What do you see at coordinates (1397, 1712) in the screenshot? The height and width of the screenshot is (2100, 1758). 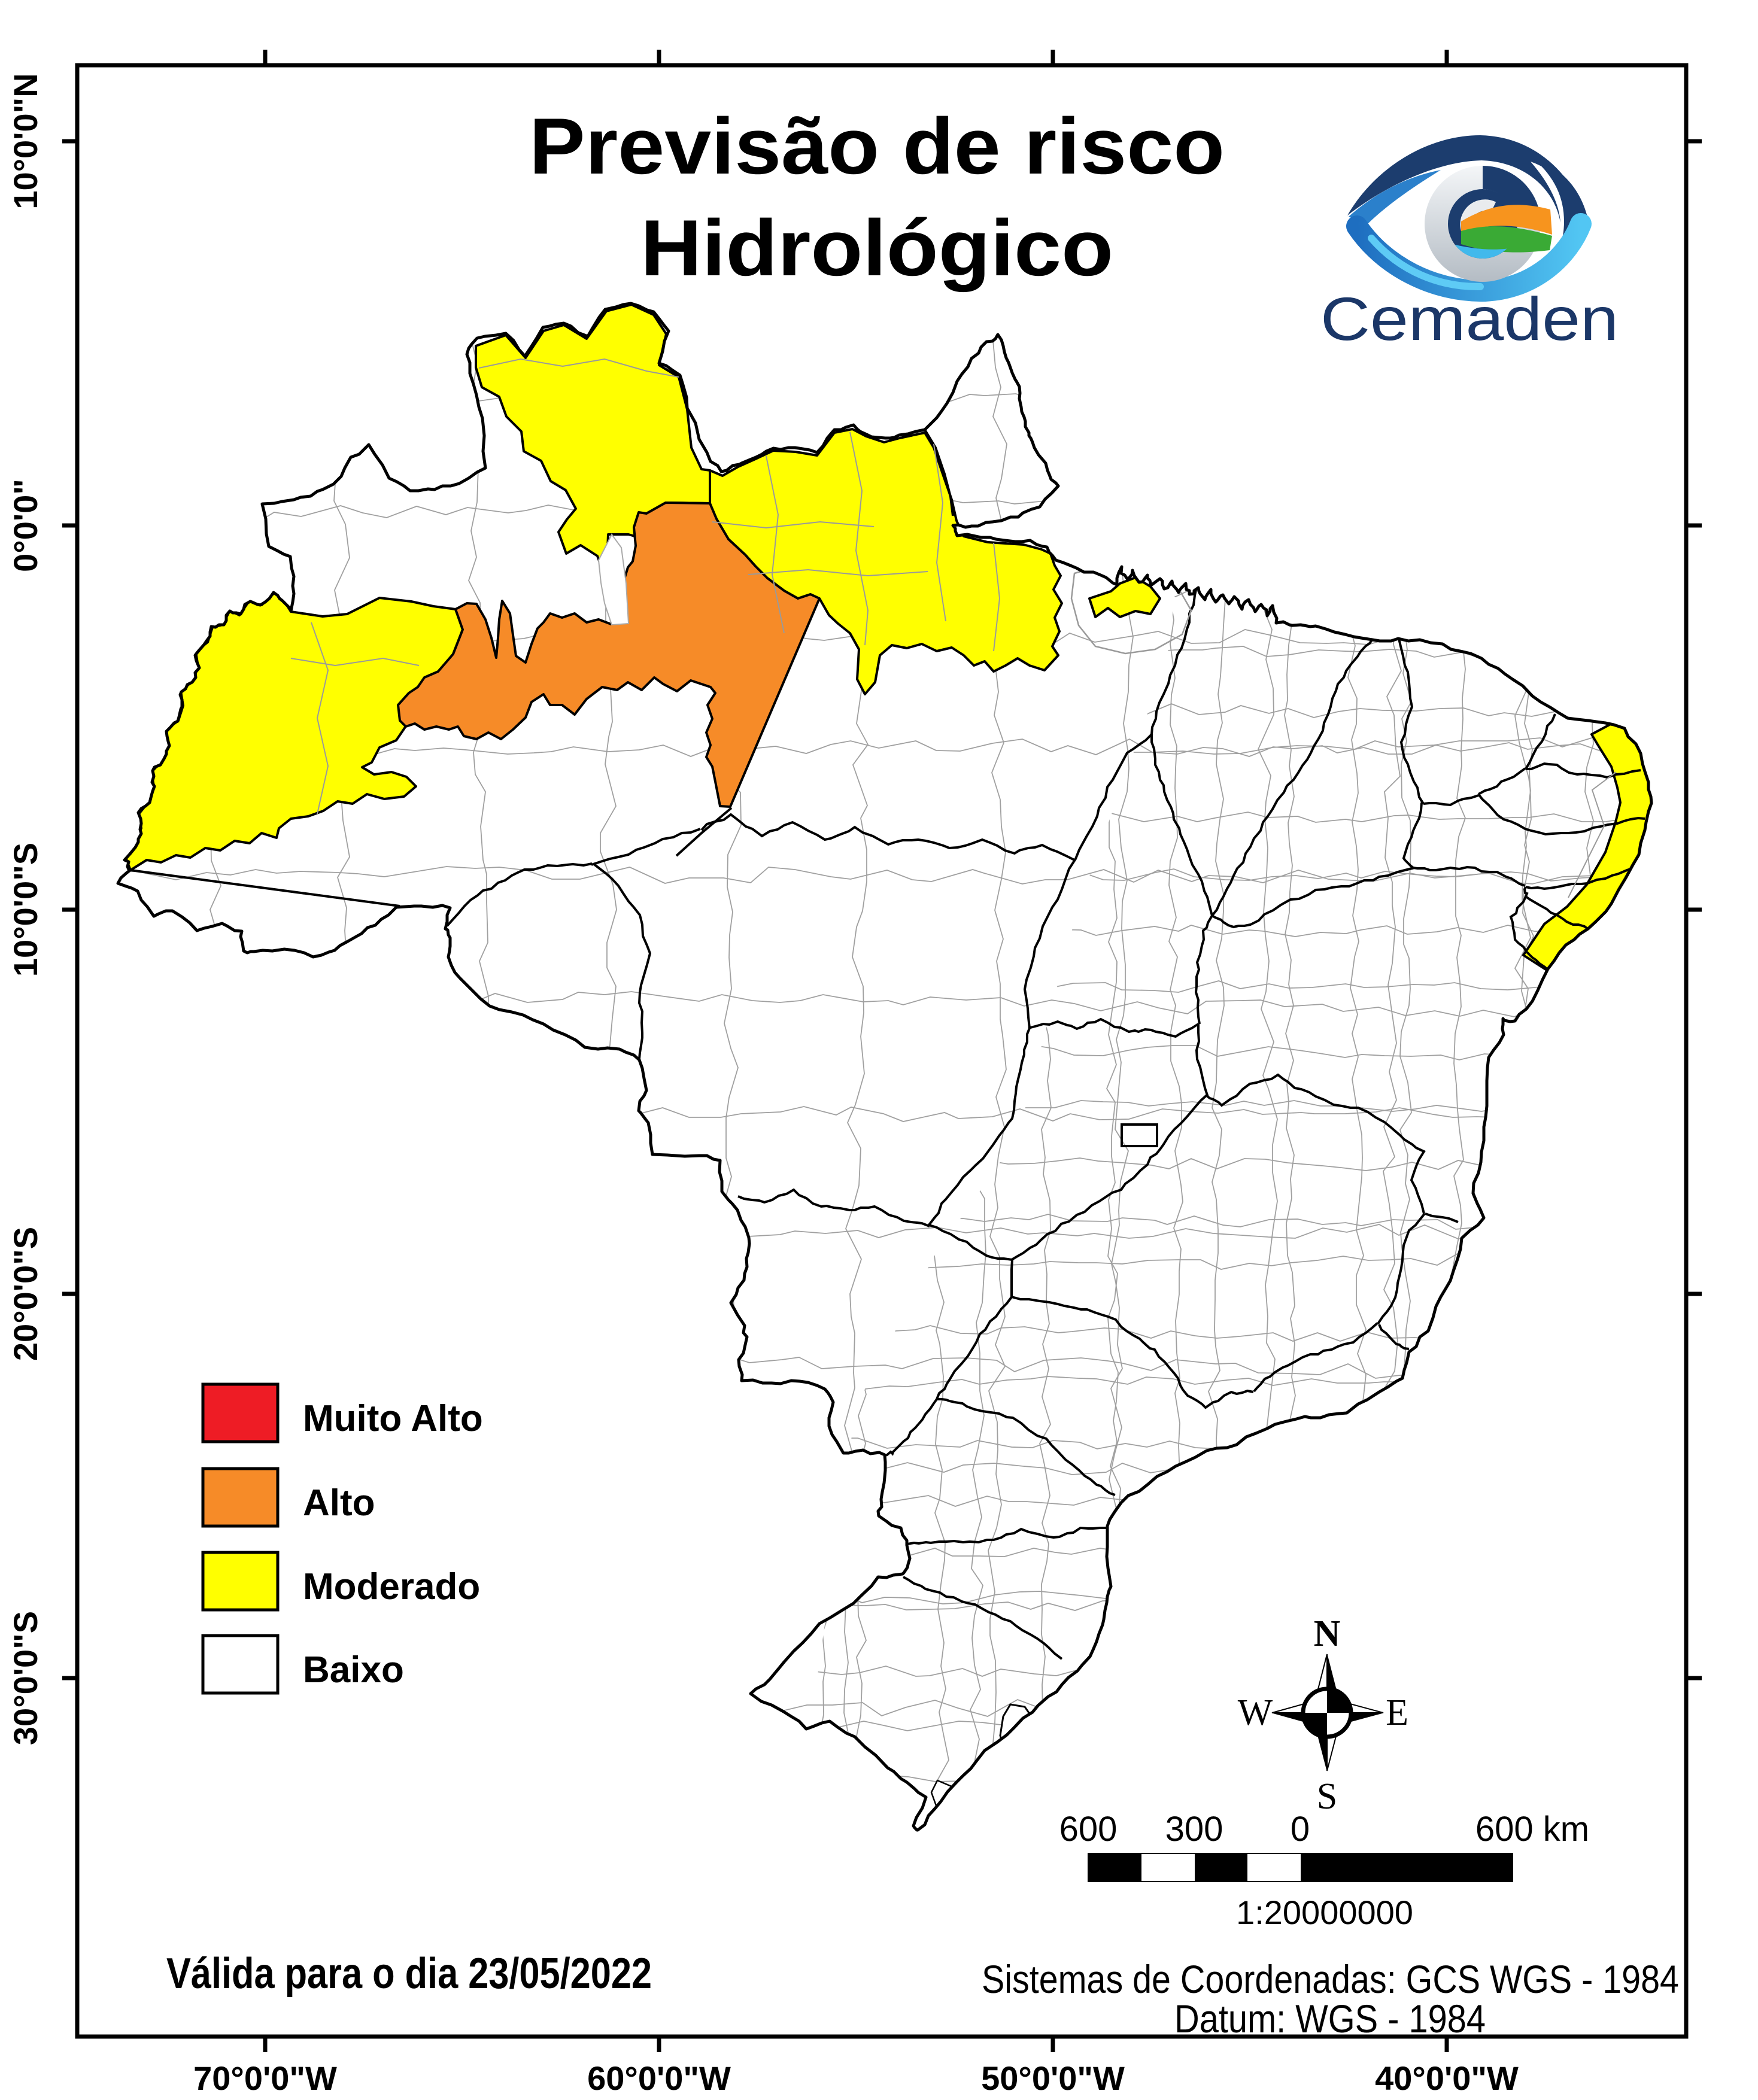 I see `svg-text: E` at bounding box center [1397, 1712].